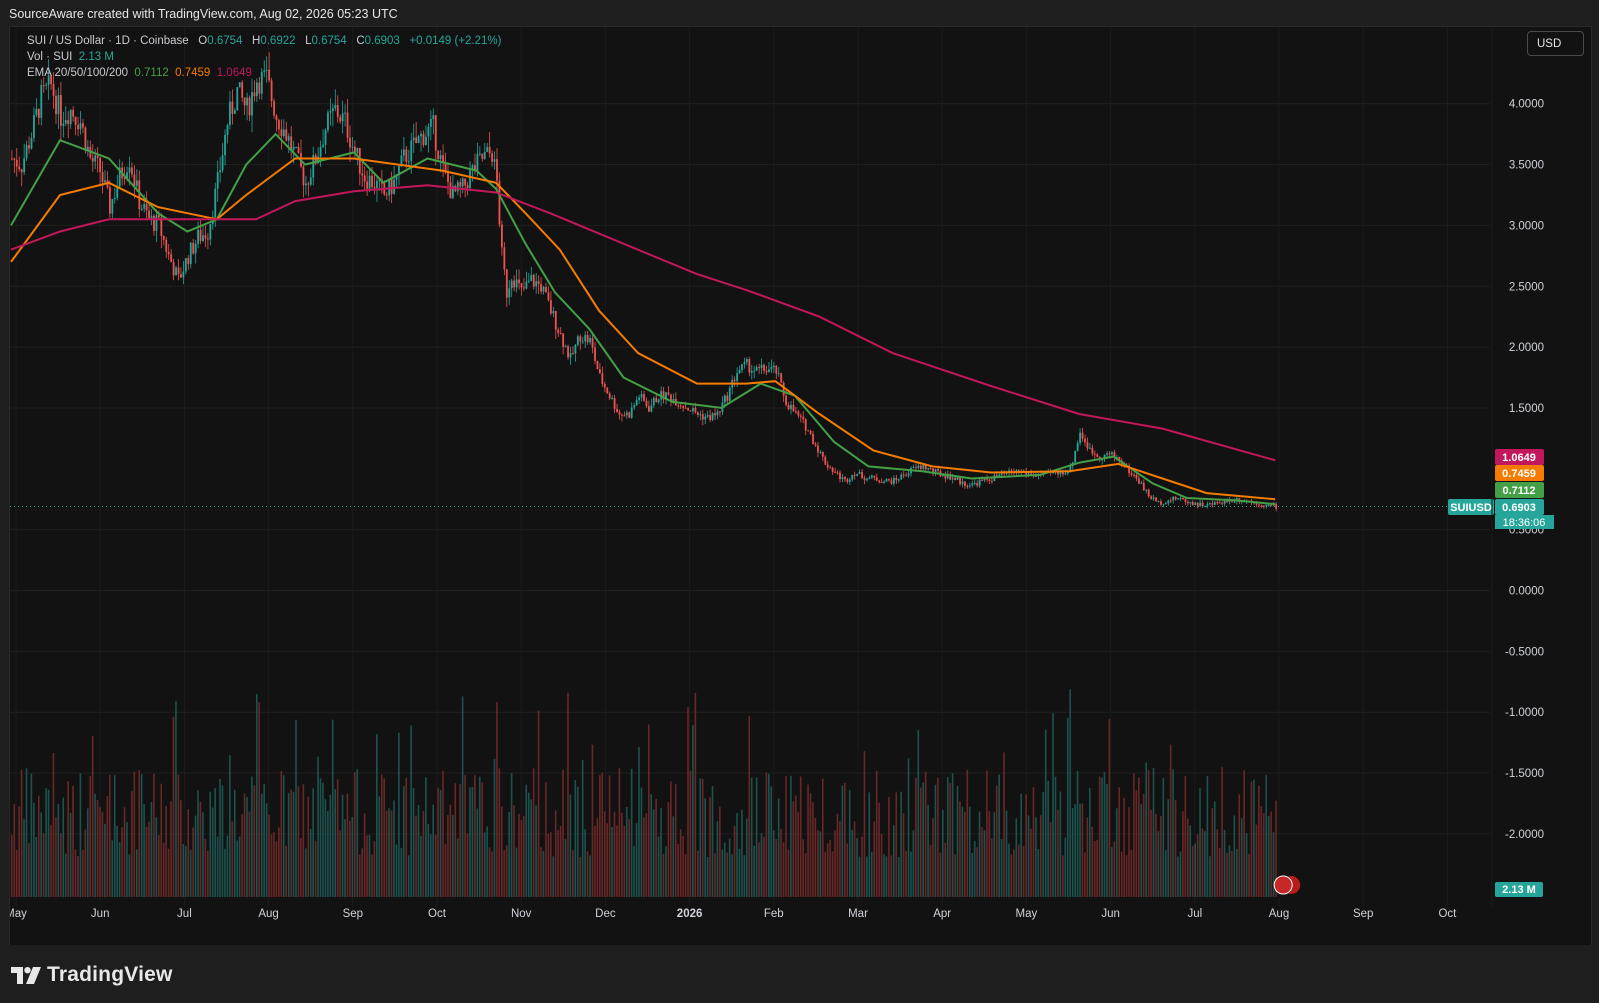  What do you see at coordinates (92, 975) in the screenshot?
I see `tradingview-logo: TradingView` at bounding box center [92, 975].